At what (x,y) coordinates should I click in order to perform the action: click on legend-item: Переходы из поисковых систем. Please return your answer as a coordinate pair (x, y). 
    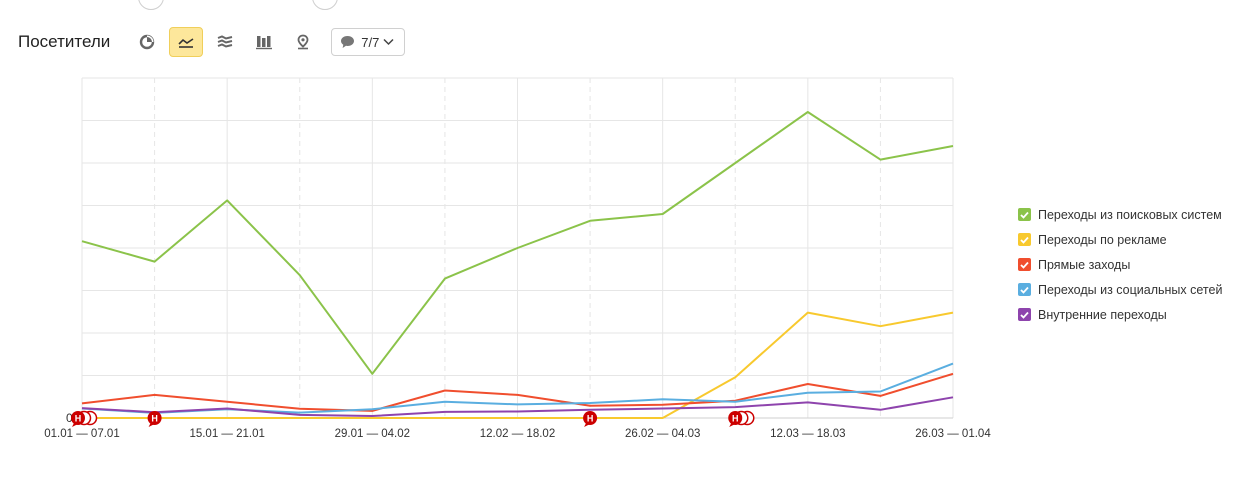
    Looking at the image, I should click on (1120, 214).